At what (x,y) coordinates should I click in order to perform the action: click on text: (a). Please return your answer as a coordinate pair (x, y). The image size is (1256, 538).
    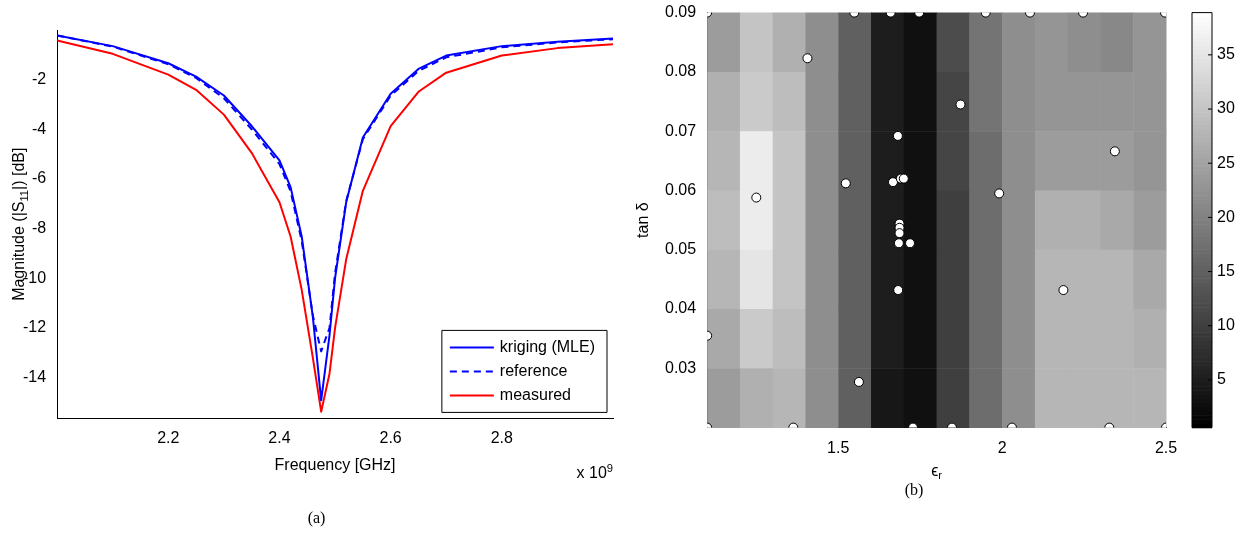
    Looking at the image, I should click on (316, 517).